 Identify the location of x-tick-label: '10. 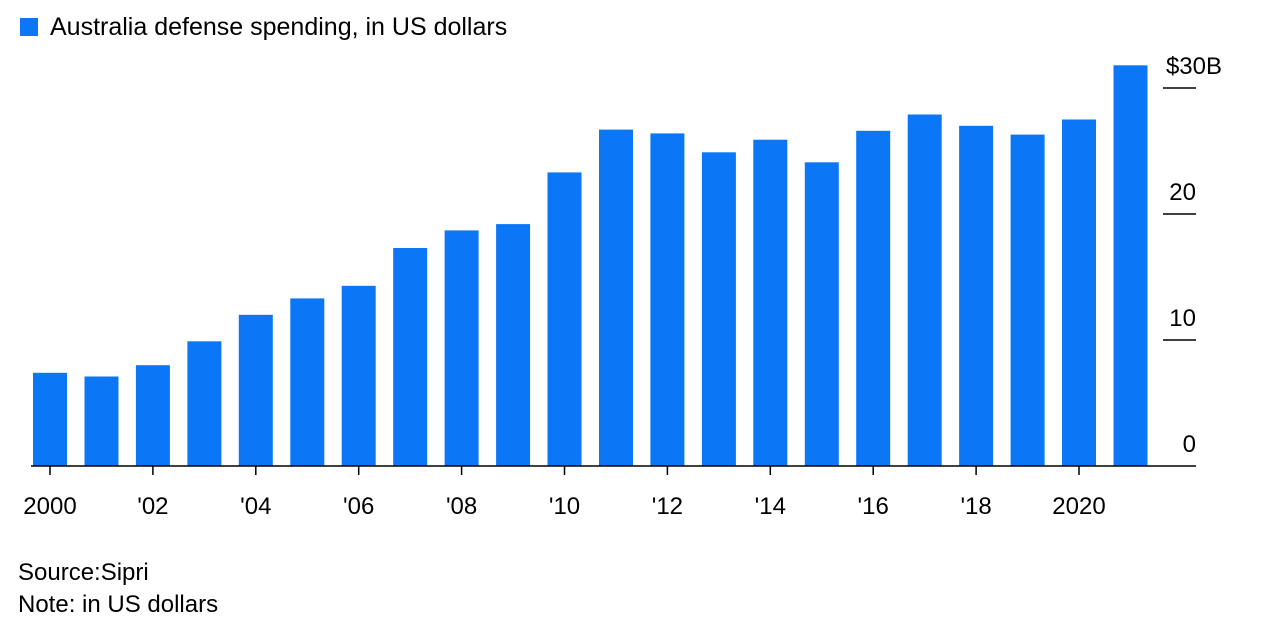
(564, 506).